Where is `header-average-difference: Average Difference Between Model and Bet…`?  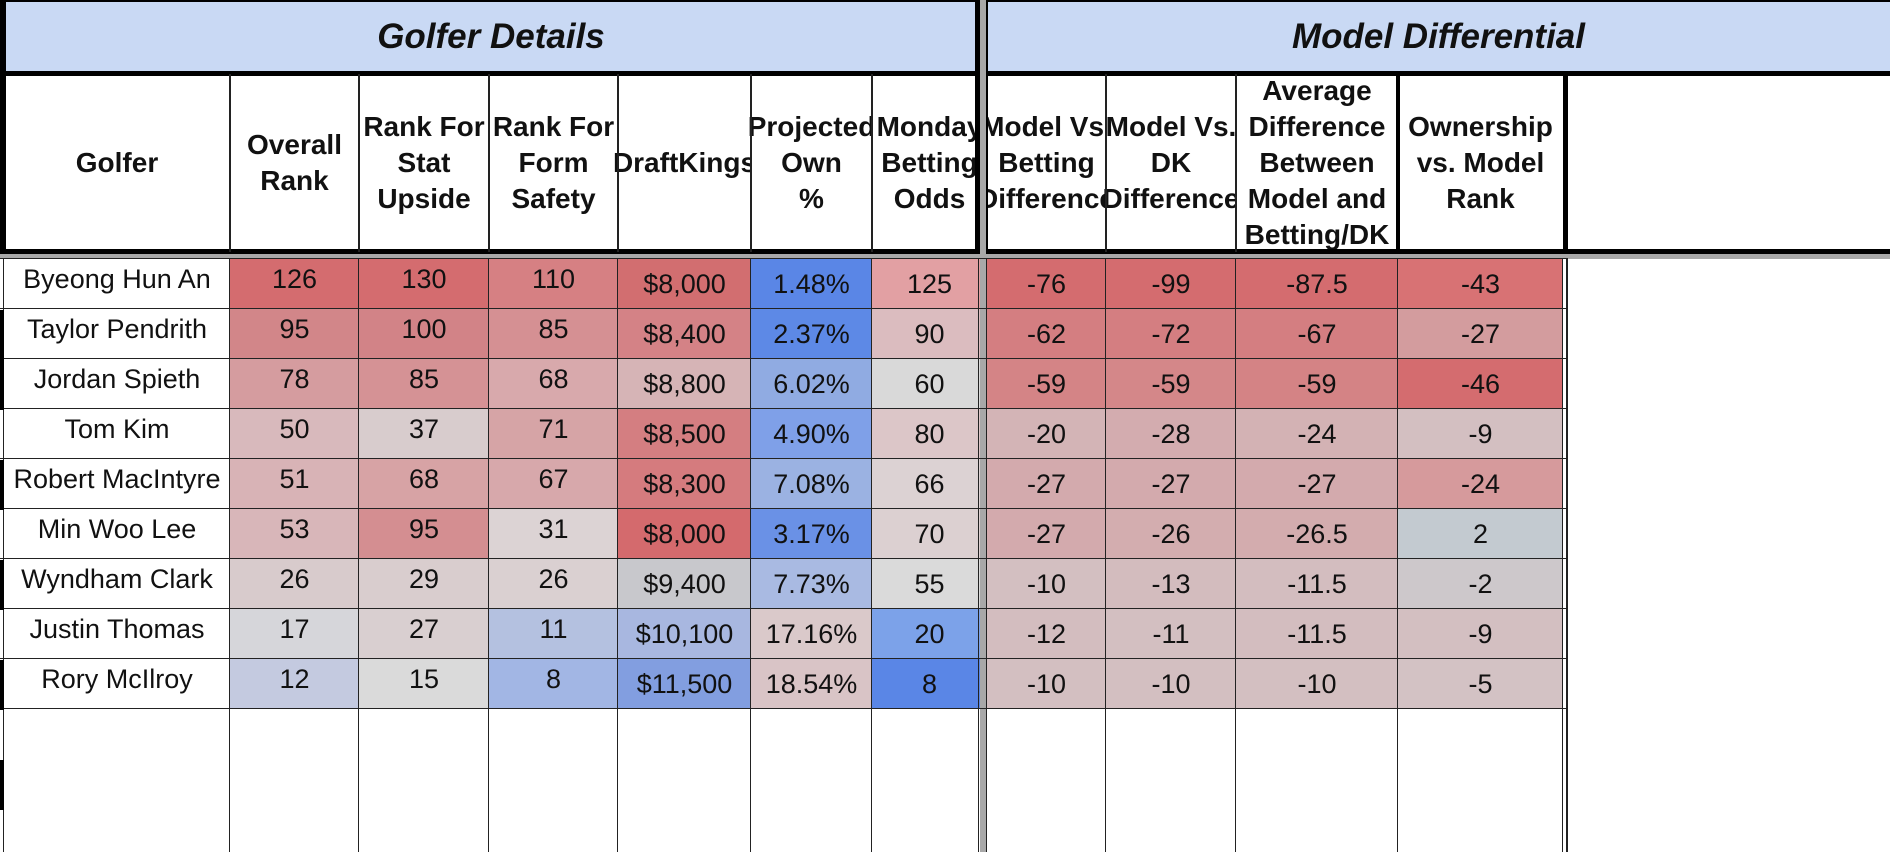 header-average-difference: Average Difference Between Model and Bet… is located at coordinates (1317, 163).